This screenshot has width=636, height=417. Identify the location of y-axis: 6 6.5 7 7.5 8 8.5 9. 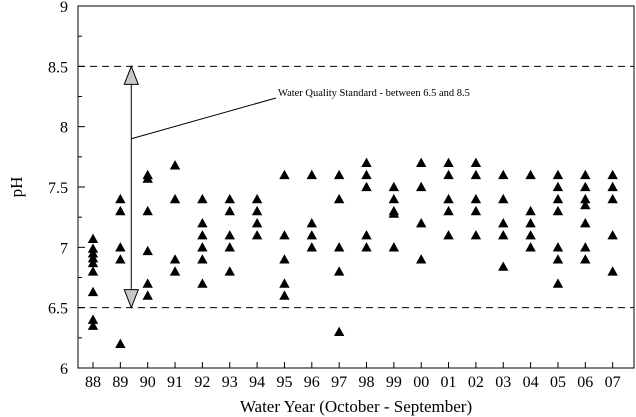
(66, 189).